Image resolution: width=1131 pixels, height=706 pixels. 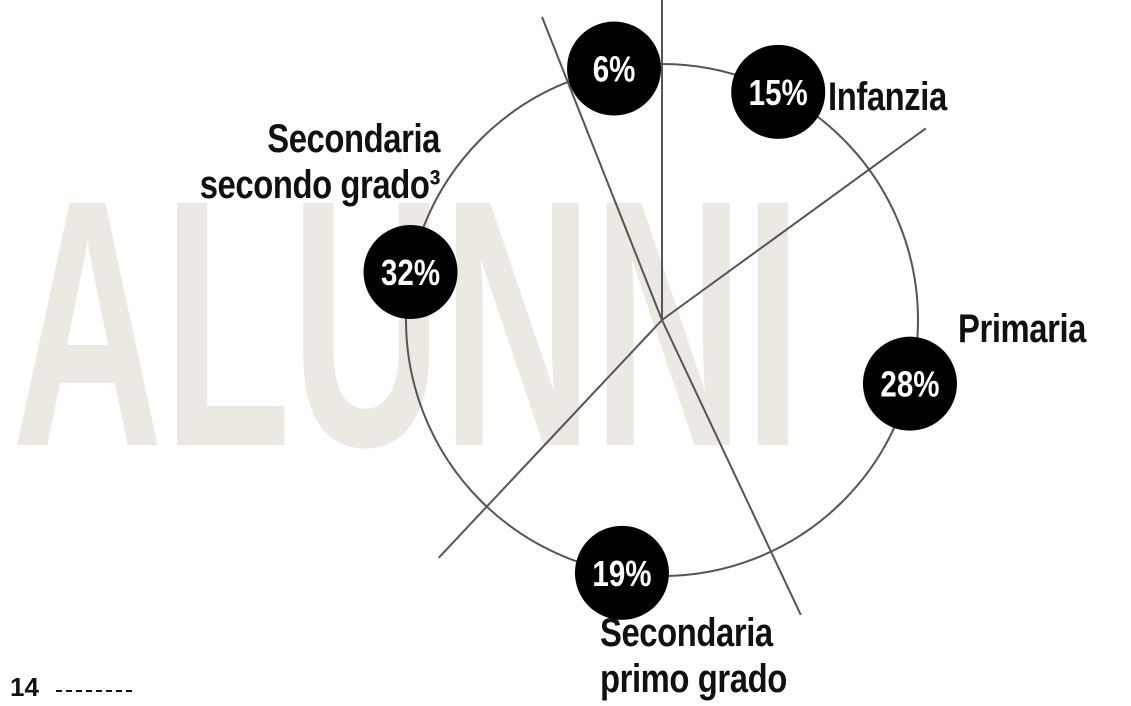 I want to click on category-label: Primaria, so click(x=1022, y=329).